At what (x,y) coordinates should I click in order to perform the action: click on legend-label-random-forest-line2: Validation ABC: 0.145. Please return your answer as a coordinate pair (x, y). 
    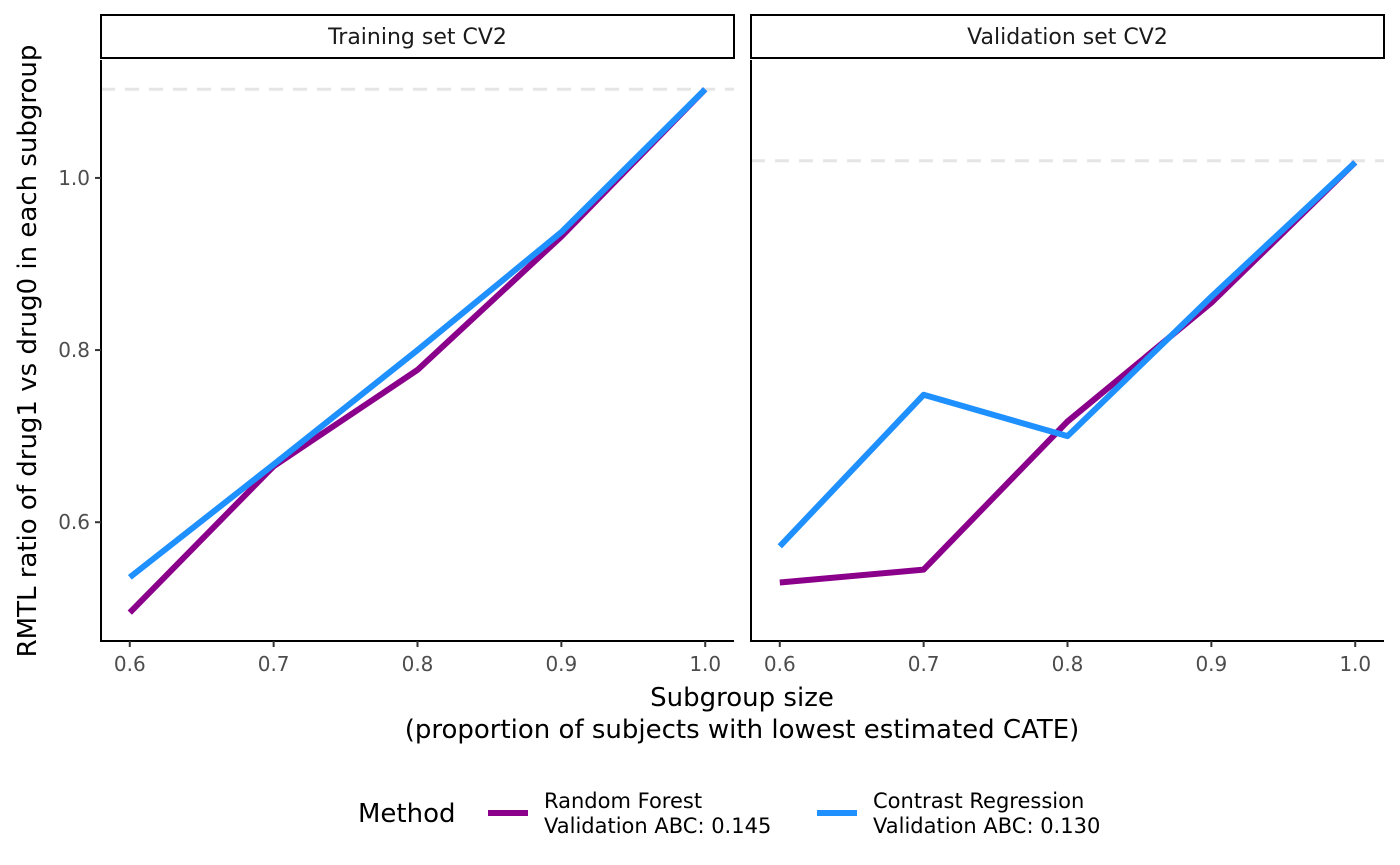
    Looking at the image, I should click on (657, 826).